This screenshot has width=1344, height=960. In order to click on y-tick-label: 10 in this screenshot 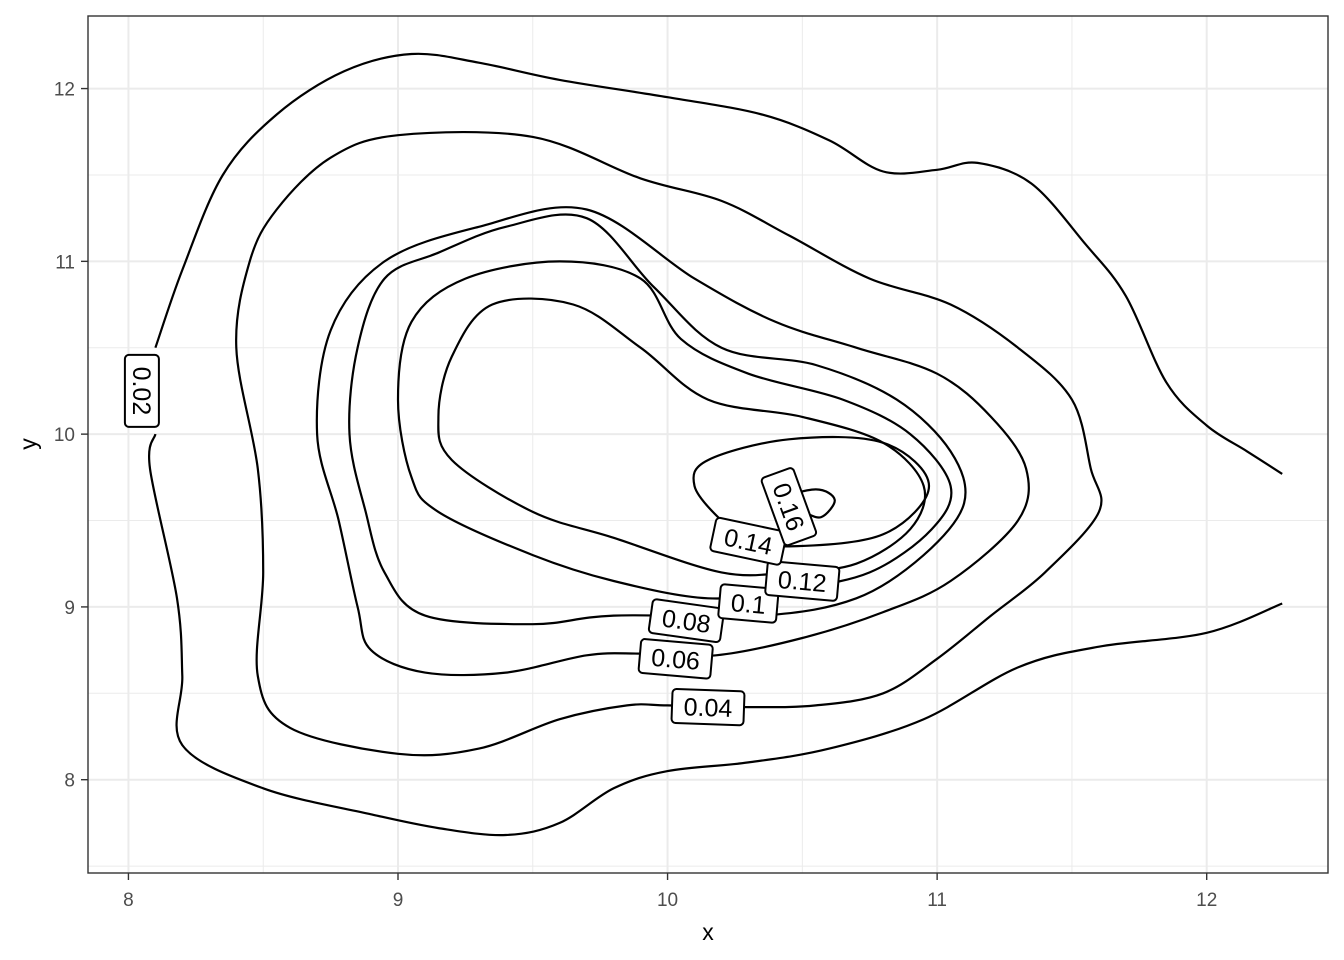, I will do `click(64, 435)`.